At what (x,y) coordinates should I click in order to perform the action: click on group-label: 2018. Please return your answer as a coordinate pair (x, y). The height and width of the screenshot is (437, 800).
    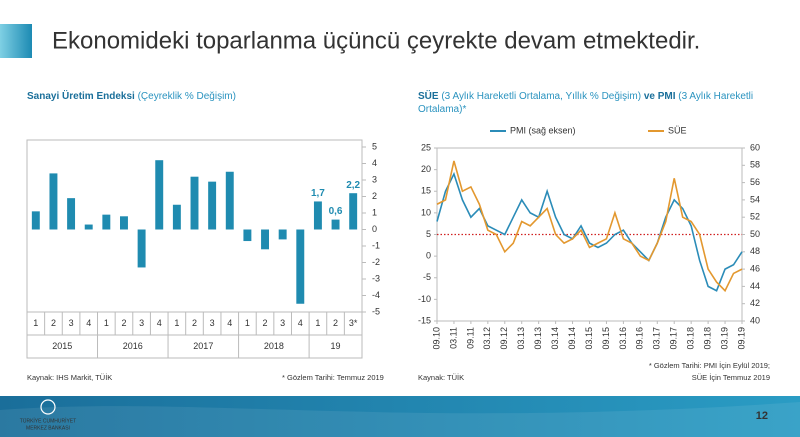
    Looking at the image, I should click on (274, 346).